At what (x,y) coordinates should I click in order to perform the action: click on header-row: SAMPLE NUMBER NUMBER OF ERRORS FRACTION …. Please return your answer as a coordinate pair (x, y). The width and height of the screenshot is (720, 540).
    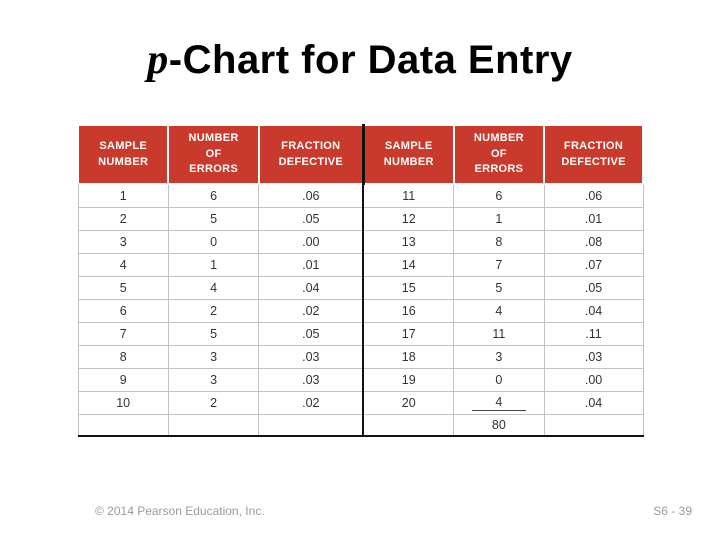
    Looking at the image, I should click on (360, 154).